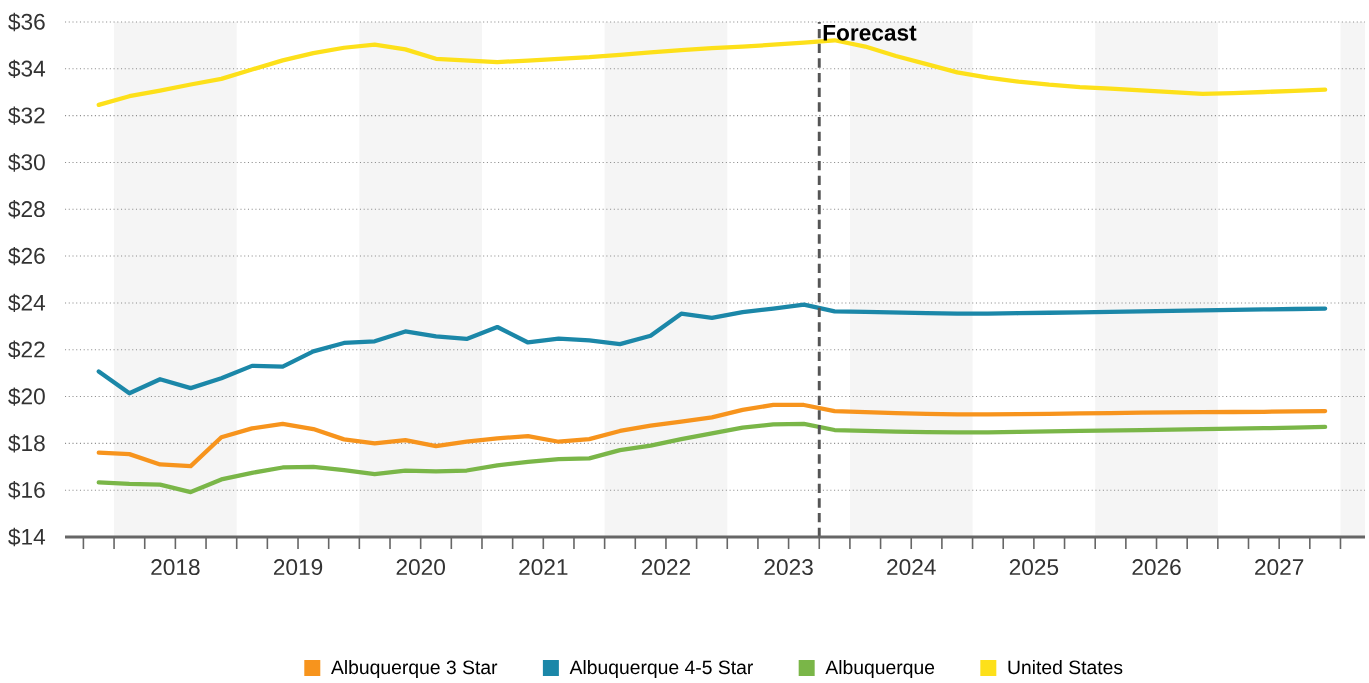 The height and width of the screenshot is (683, 1369). What do you see at coordinates (543, 567) in the screenshot?
I see `x-tick-label: 2021` at bounding box center [543, 567].